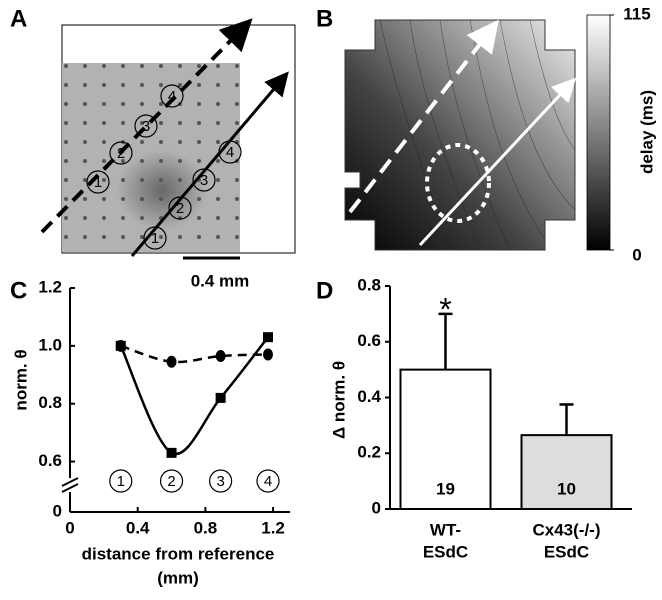  I want to click on y-tick-label: 0.2, so click(369, 452).